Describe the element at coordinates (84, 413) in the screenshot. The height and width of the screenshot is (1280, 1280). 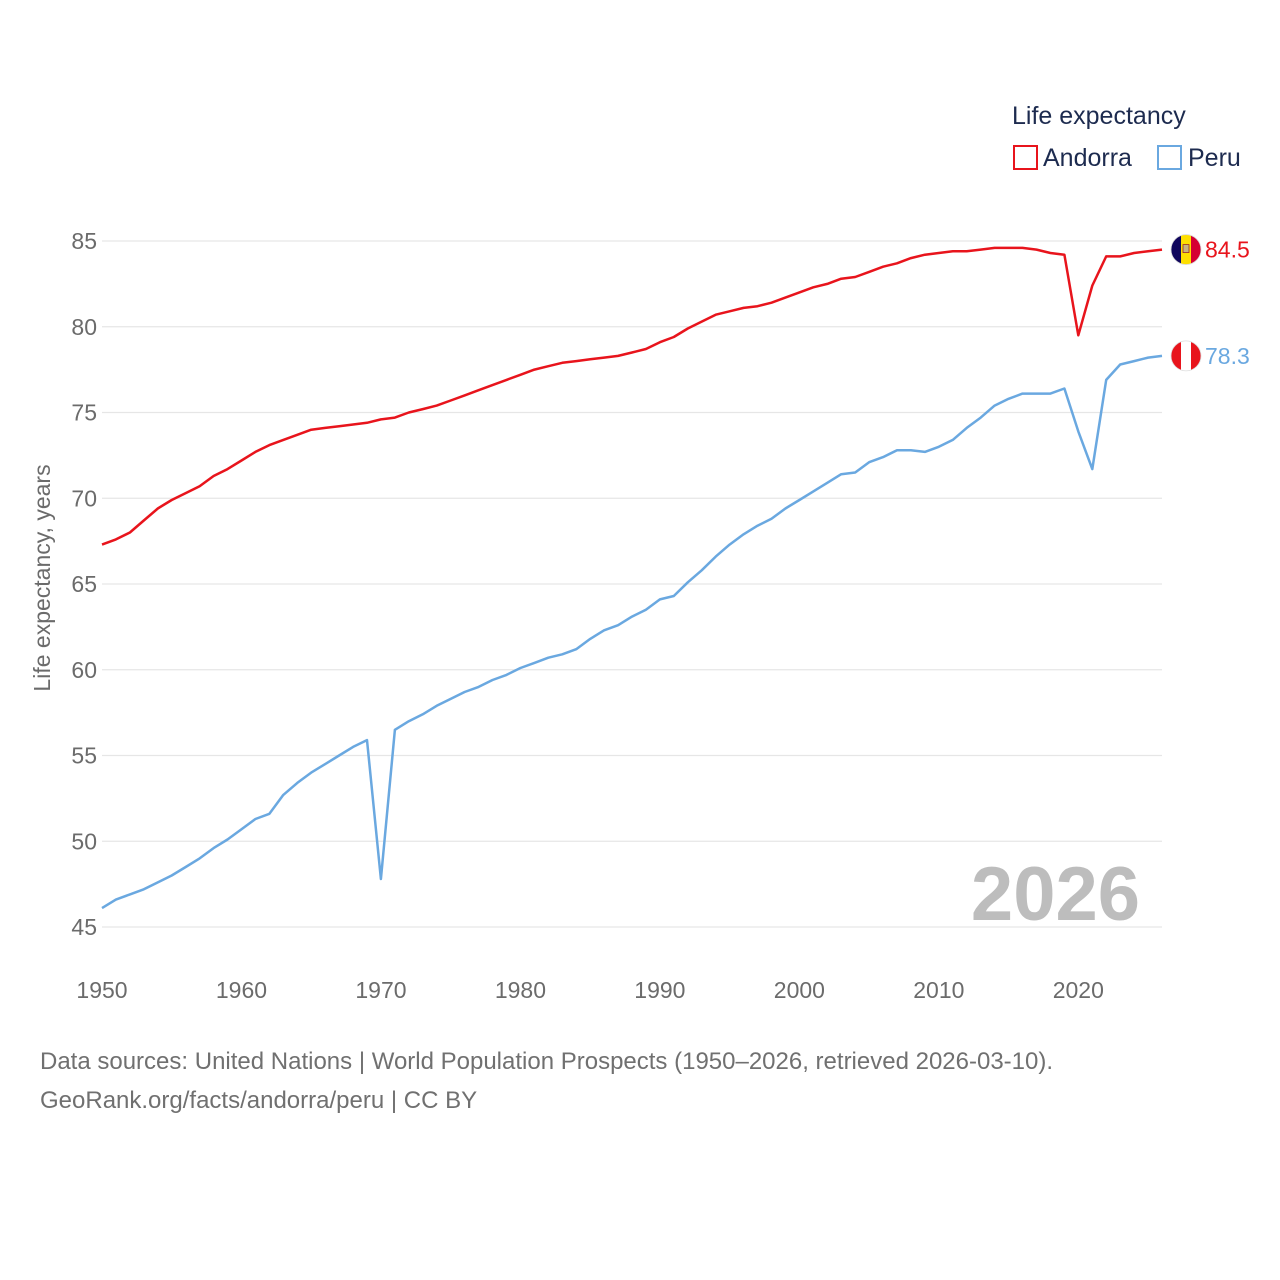
I see `y-tick-label: 75` at that location.